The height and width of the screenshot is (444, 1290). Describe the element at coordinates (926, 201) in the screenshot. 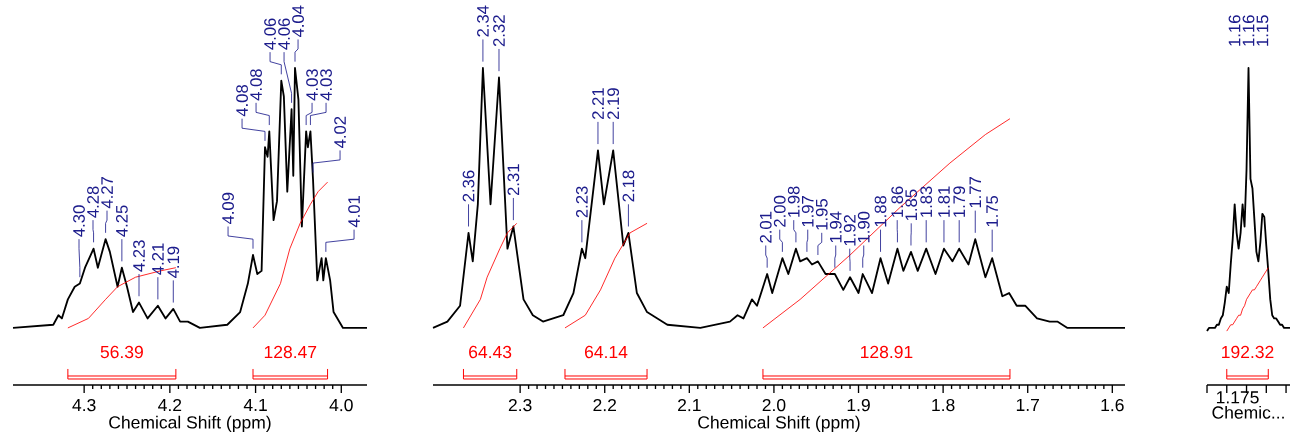

I see `annotation: 1.83` at that location.